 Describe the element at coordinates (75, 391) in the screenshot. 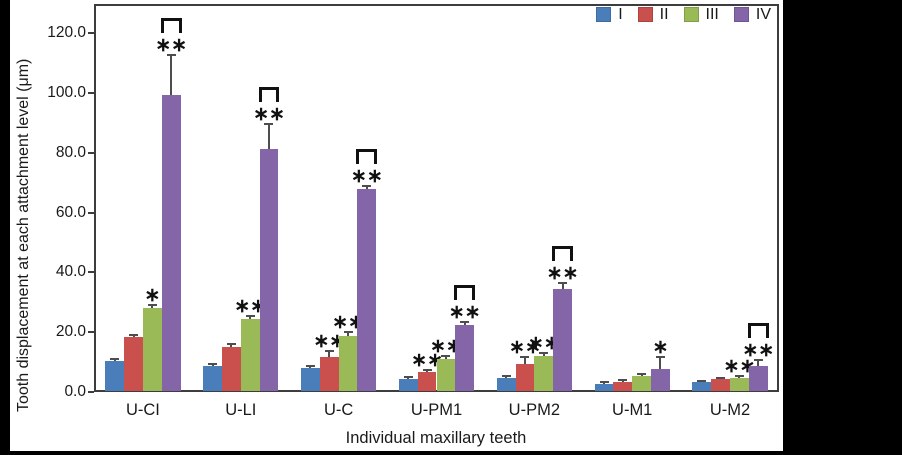

I see `y-tick-label: 0.0` at that location.